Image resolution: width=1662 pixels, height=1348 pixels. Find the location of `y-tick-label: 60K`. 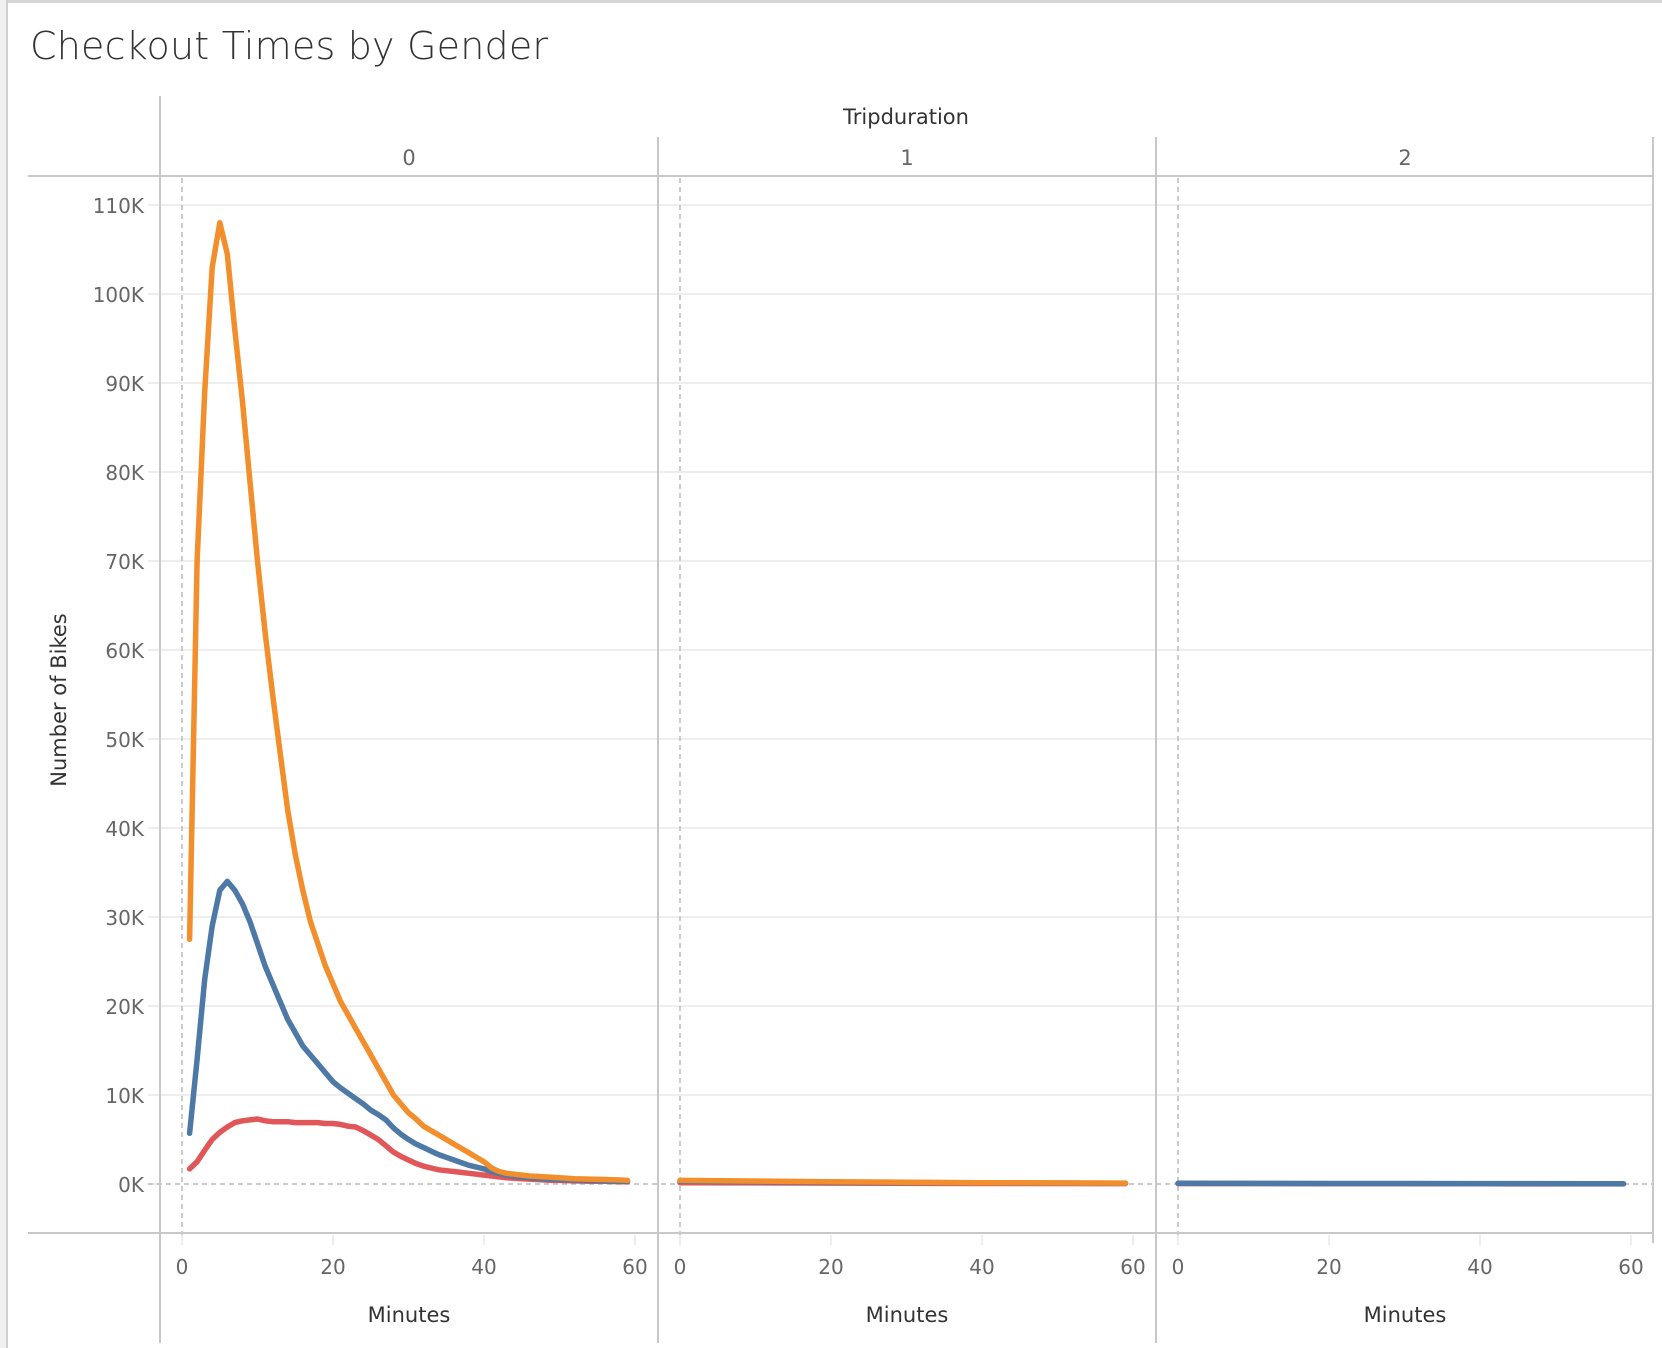

y-tick-label: 60K is located at coordinates (124, 651).